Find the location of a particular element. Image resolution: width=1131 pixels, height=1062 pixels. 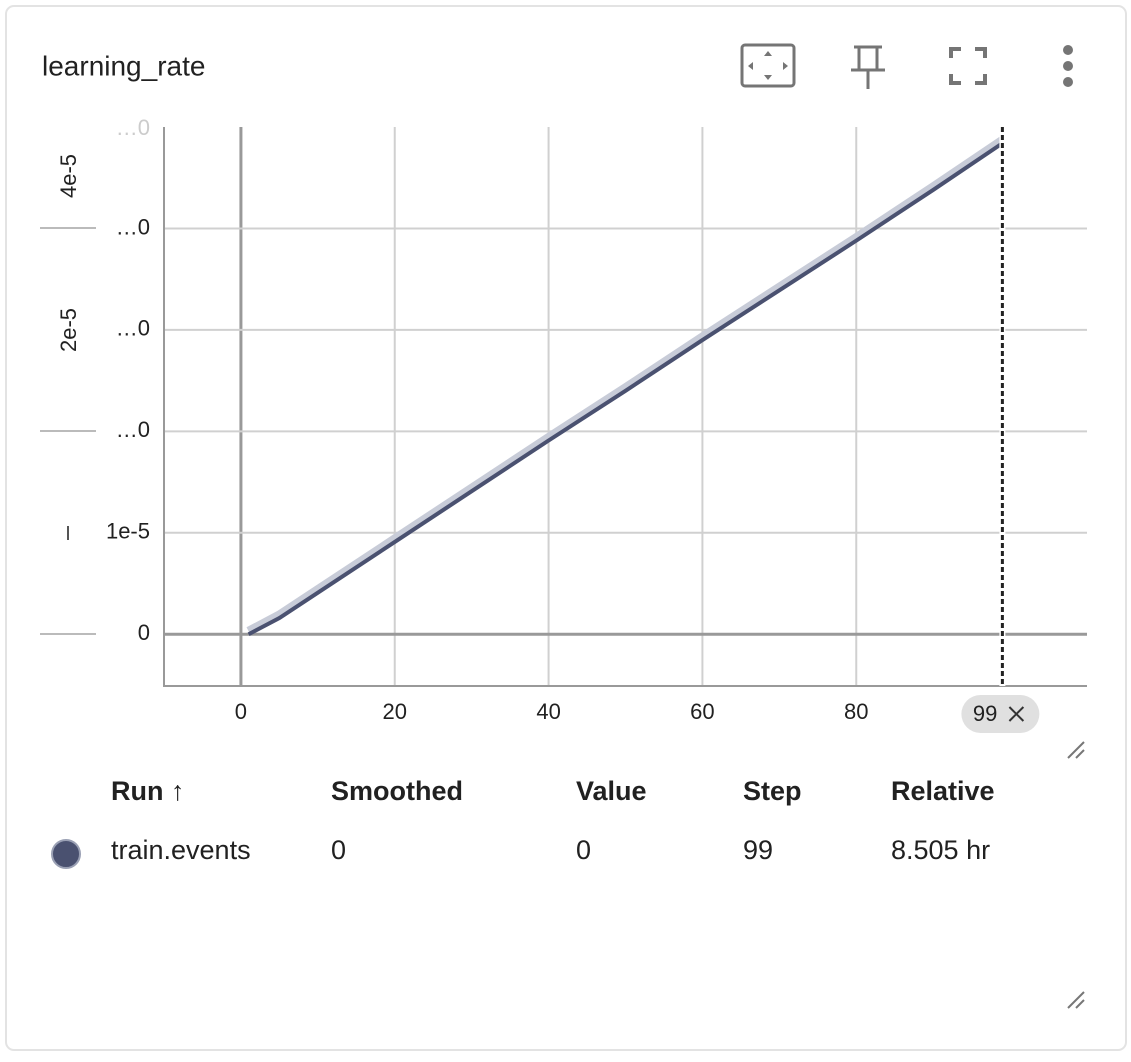

chip-bg is located at coordinates (1000, 714).